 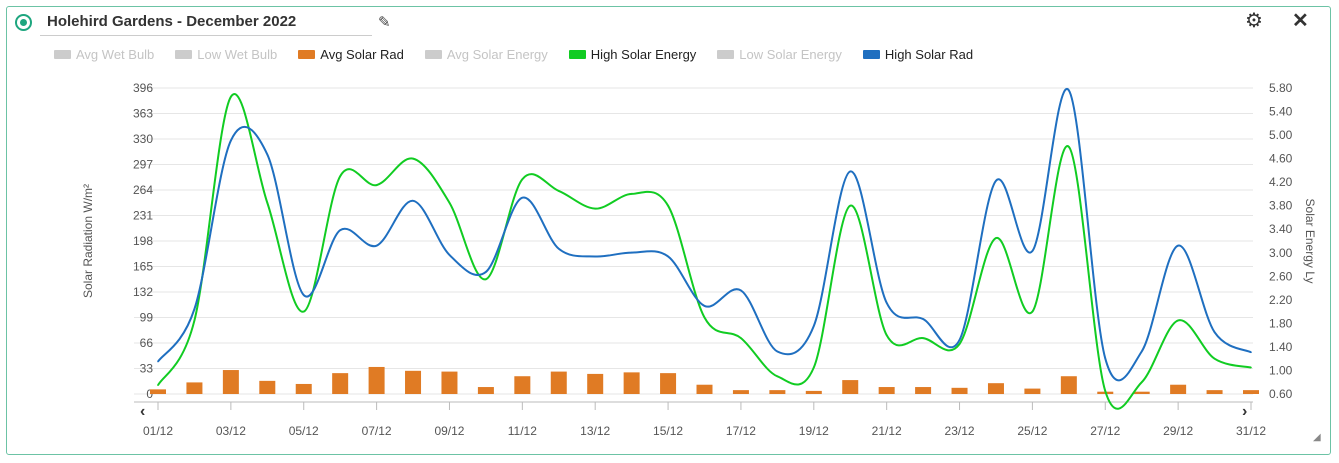 I want to click on chart-title: Holehird Gardens - December 2022, so click(x=172, y=21).